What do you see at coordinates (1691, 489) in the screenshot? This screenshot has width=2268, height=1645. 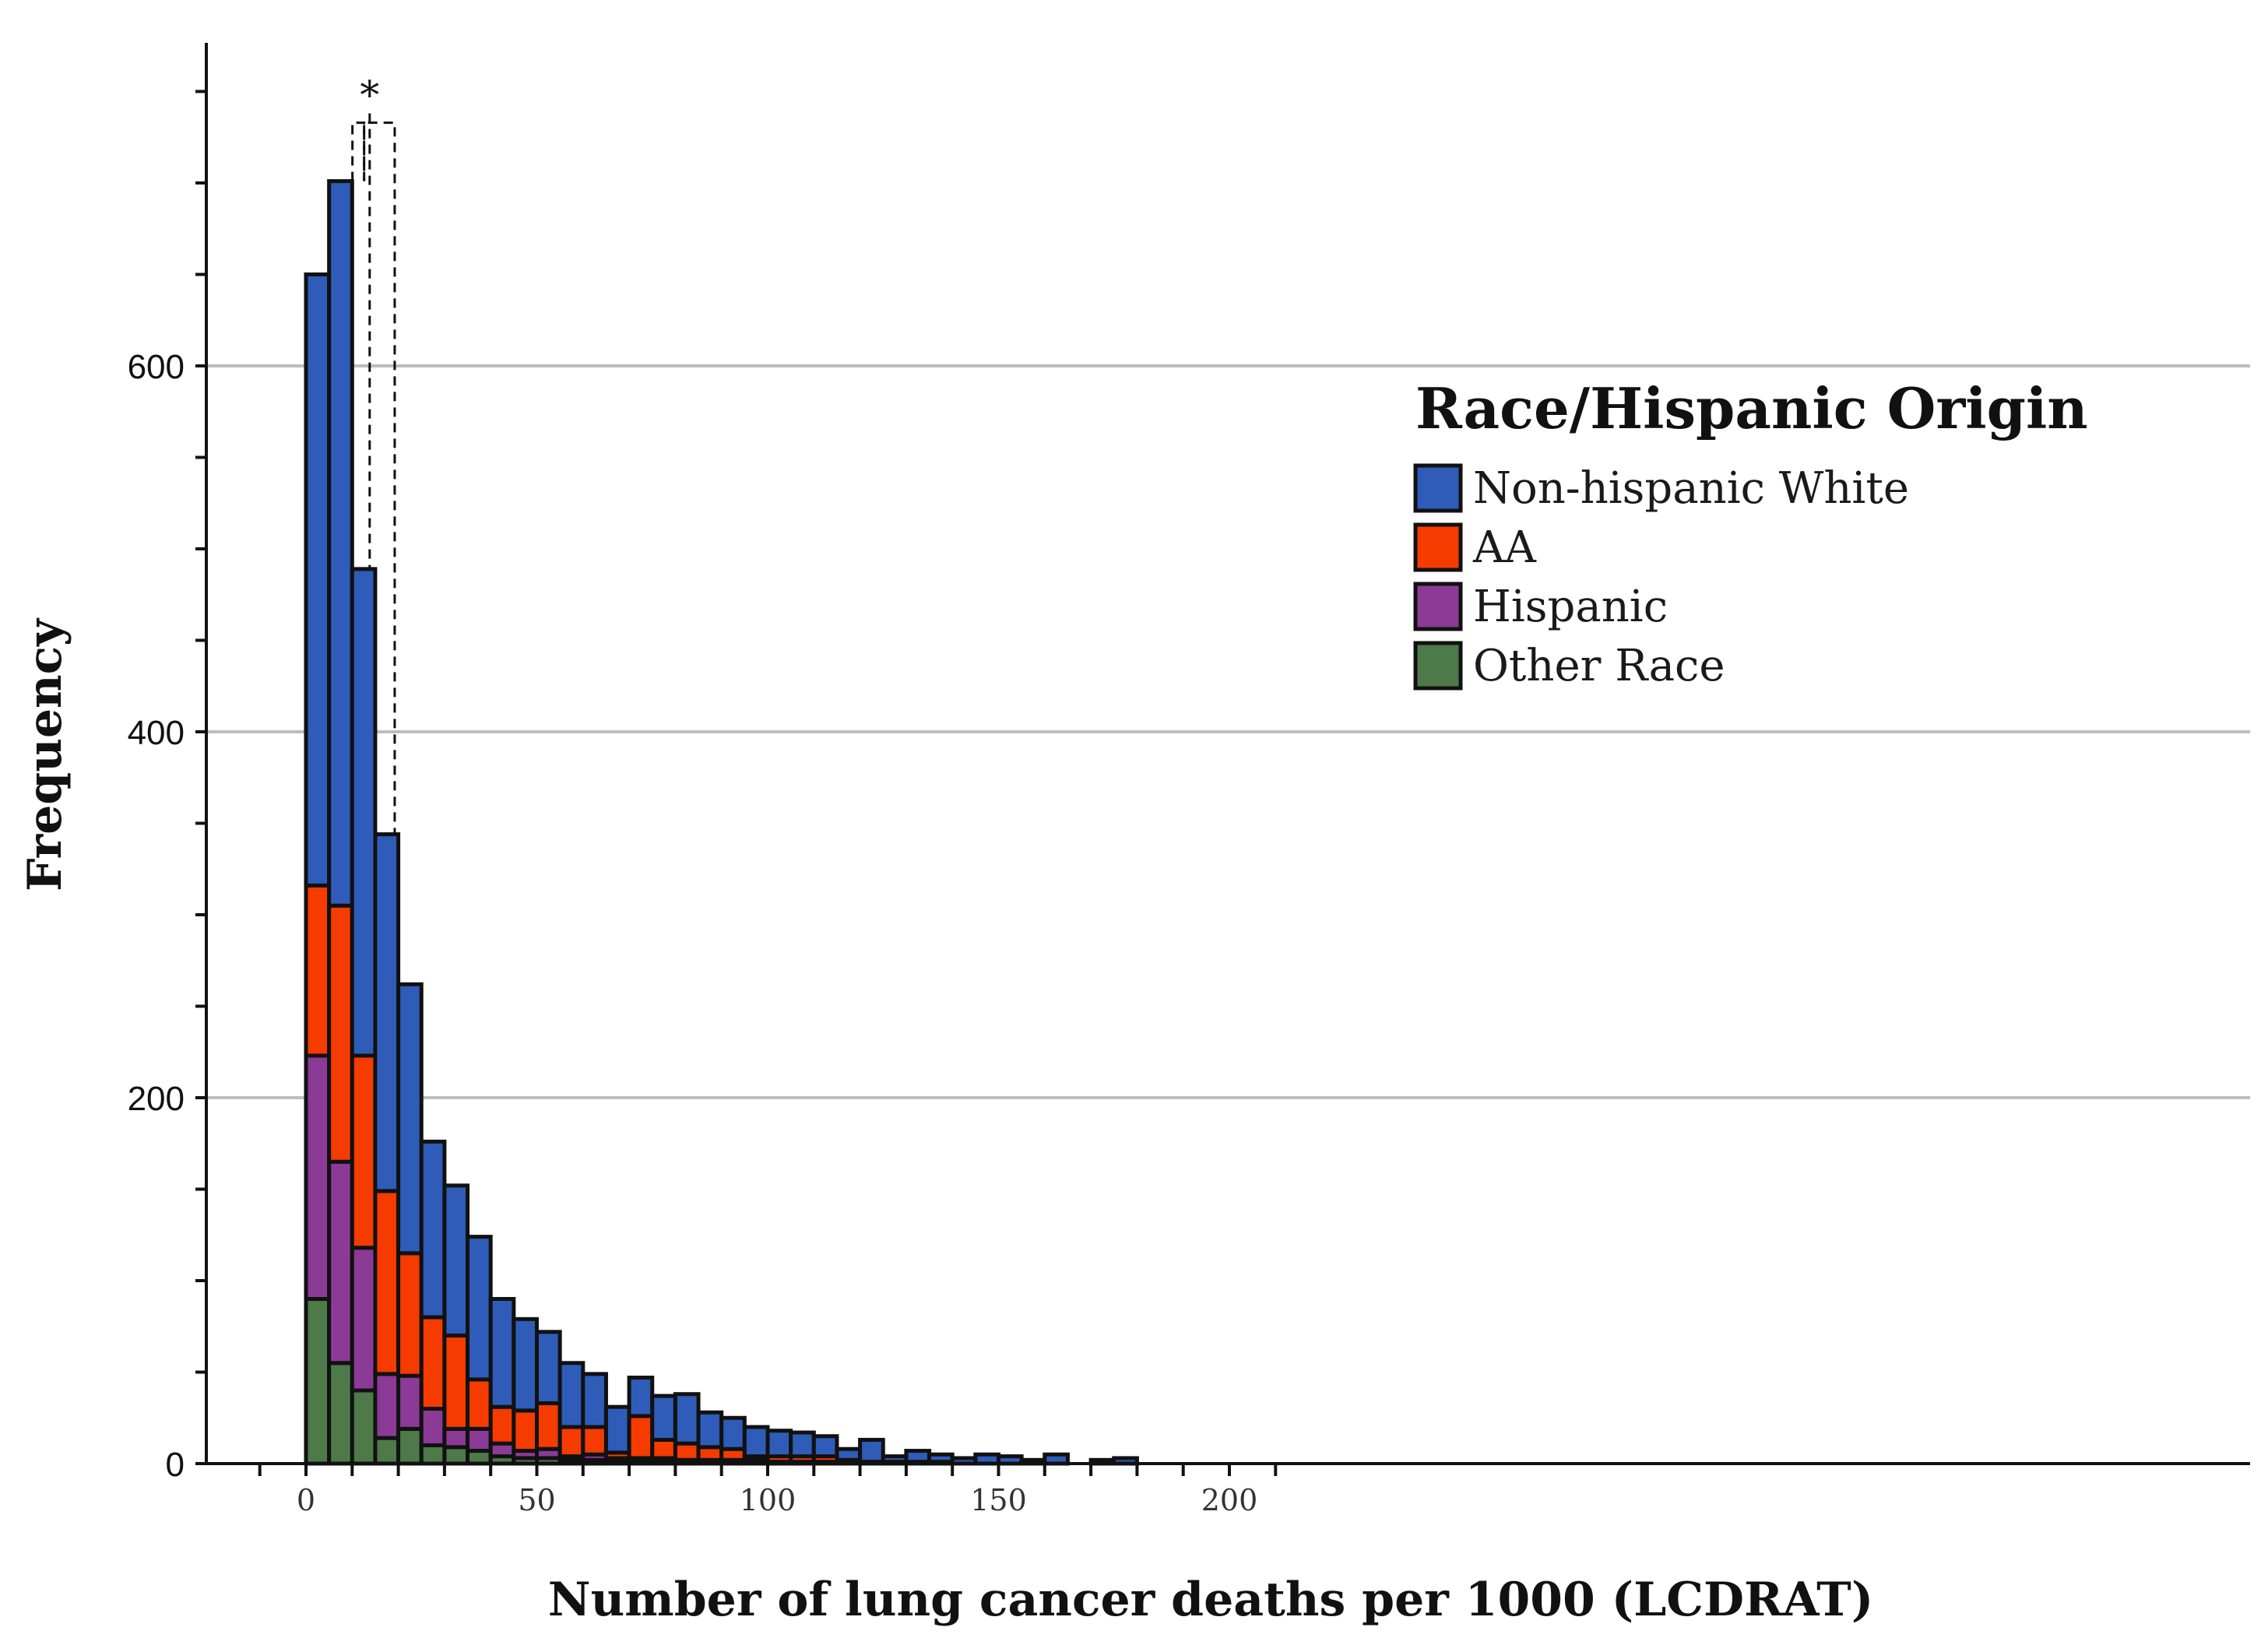 I see `legend-label-non-hispanic-white: Non-hispanic White` at bounding box center [1691, 489].